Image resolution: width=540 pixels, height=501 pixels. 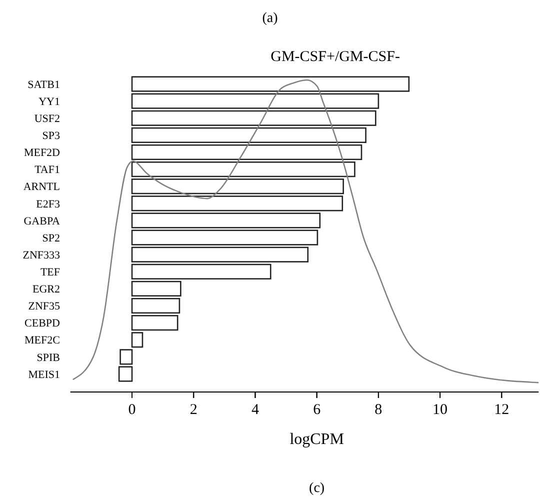 What do you see at coordinates (51, 238) in the screenshot?
I see `y-tick-label: SP2` at bounding box center [51, 238].